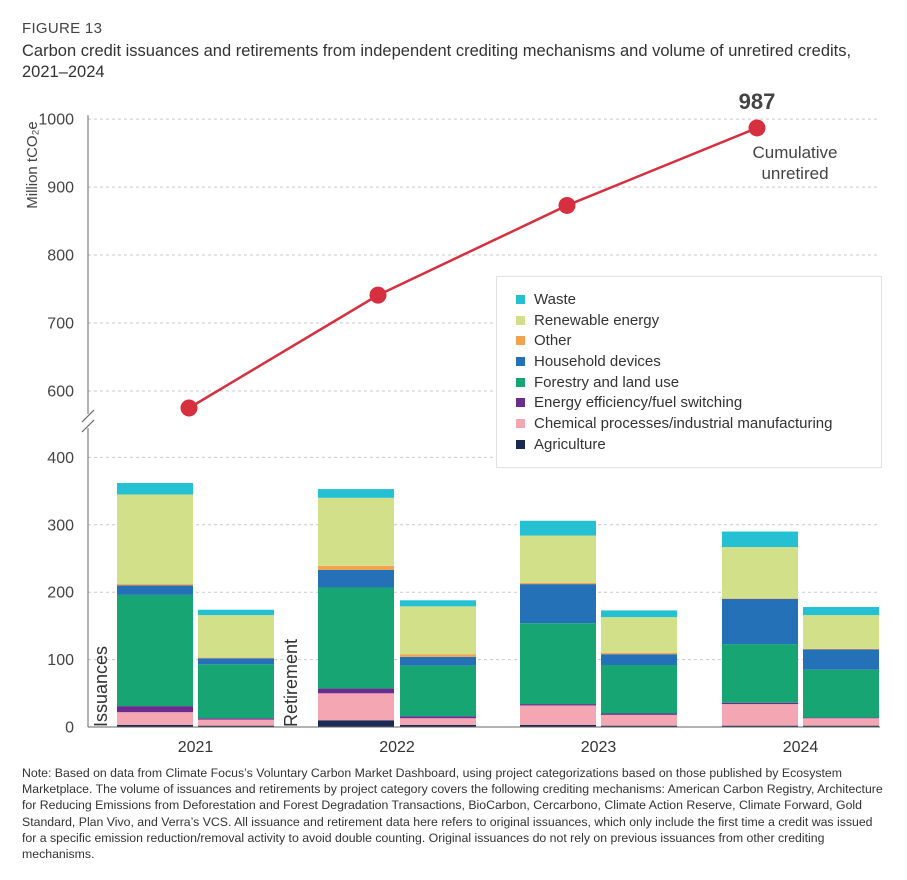 The image size is (907, 880). I want to click on y-tick-label: 800, so click(60, 256).